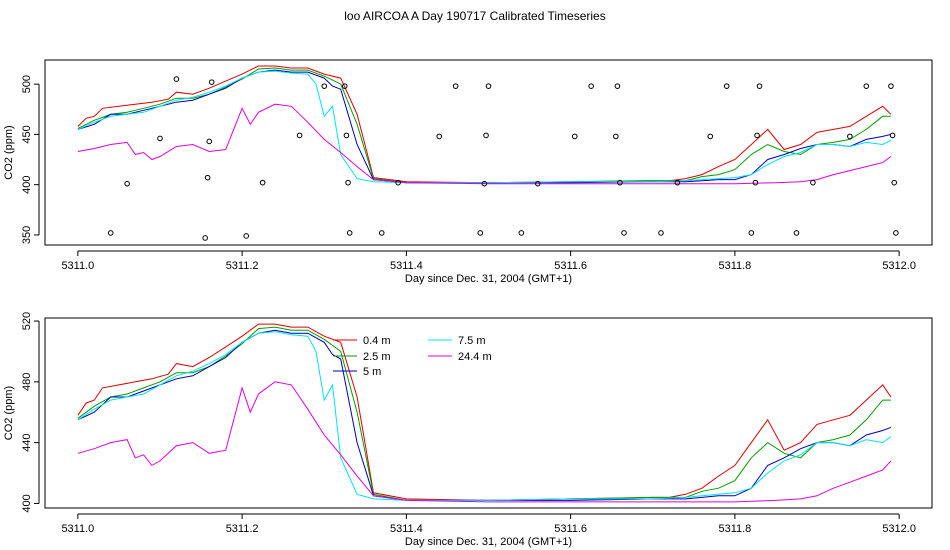 The image size is (950, 550). Describe the element at coordinates (377, 357) in the screenshot. I see `legend-label: 2.5 m` at that location.